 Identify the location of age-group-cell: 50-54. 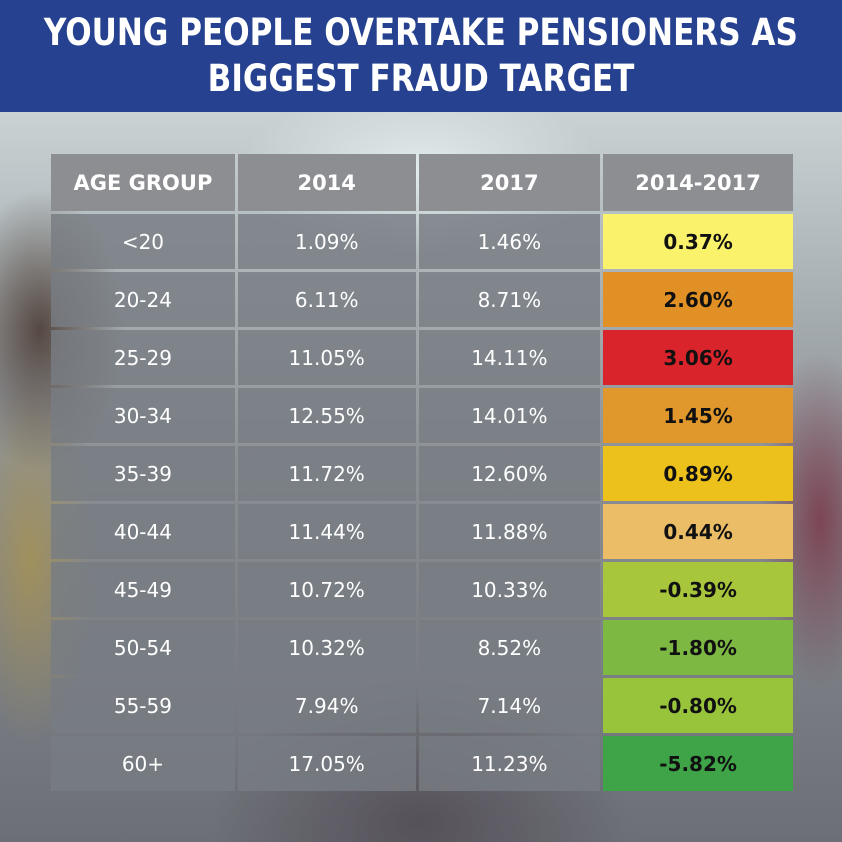
(143, 647).